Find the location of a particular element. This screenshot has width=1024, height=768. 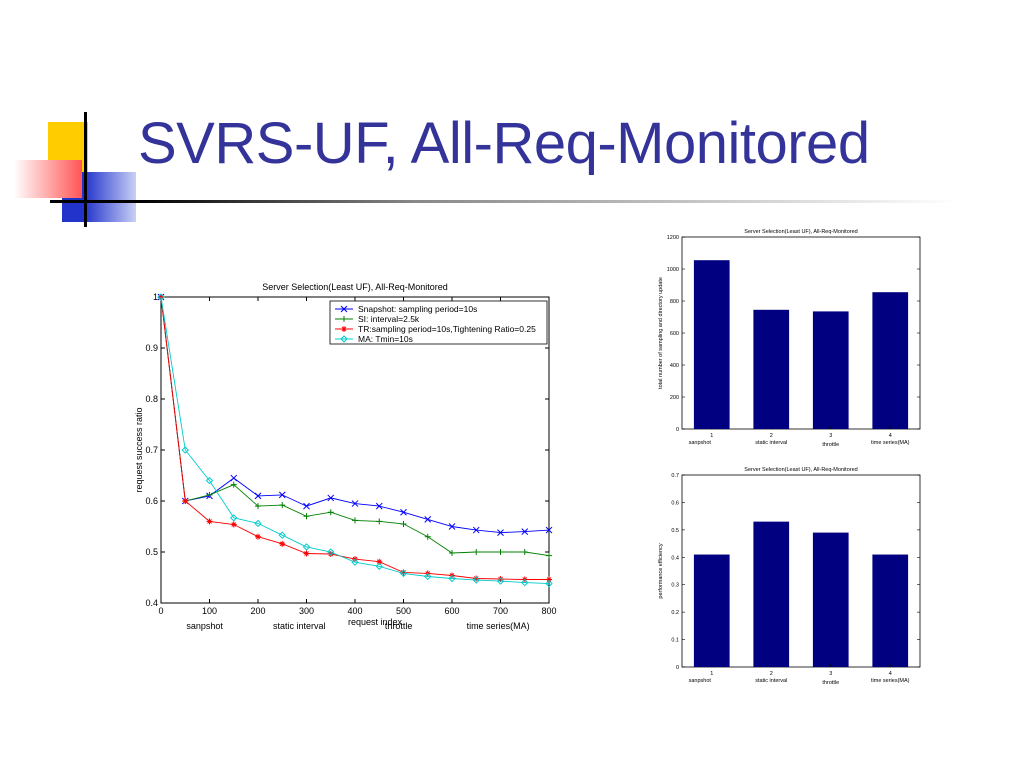

legend-entry: MA: Tmin=10s is located at coordinates (385, 339).